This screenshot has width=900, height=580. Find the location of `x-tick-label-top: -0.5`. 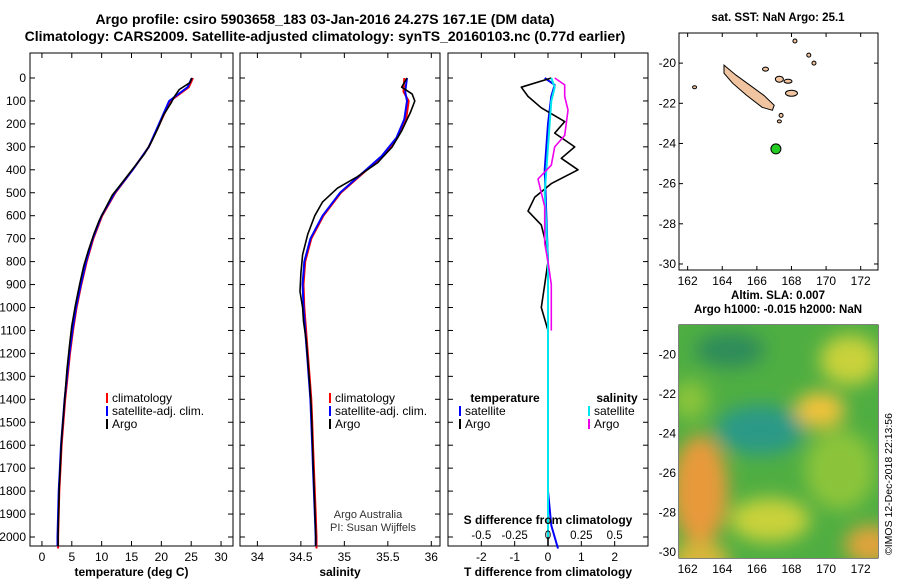

x-tick-label-top: -0.5 is located at coordinates (481, 536).